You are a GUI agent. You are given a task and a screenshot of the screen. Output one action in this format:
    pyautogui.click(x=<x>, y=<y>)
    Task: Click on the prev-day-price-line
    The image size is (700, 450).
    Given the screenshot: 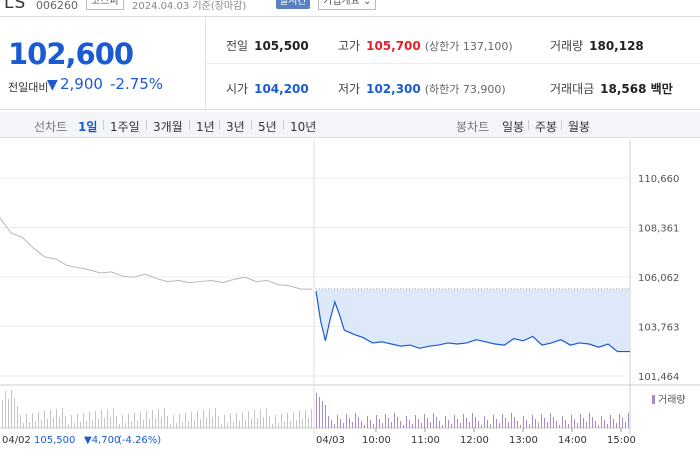 What is the action you would take?
    pyautogui.click(x=156, y=253)
    